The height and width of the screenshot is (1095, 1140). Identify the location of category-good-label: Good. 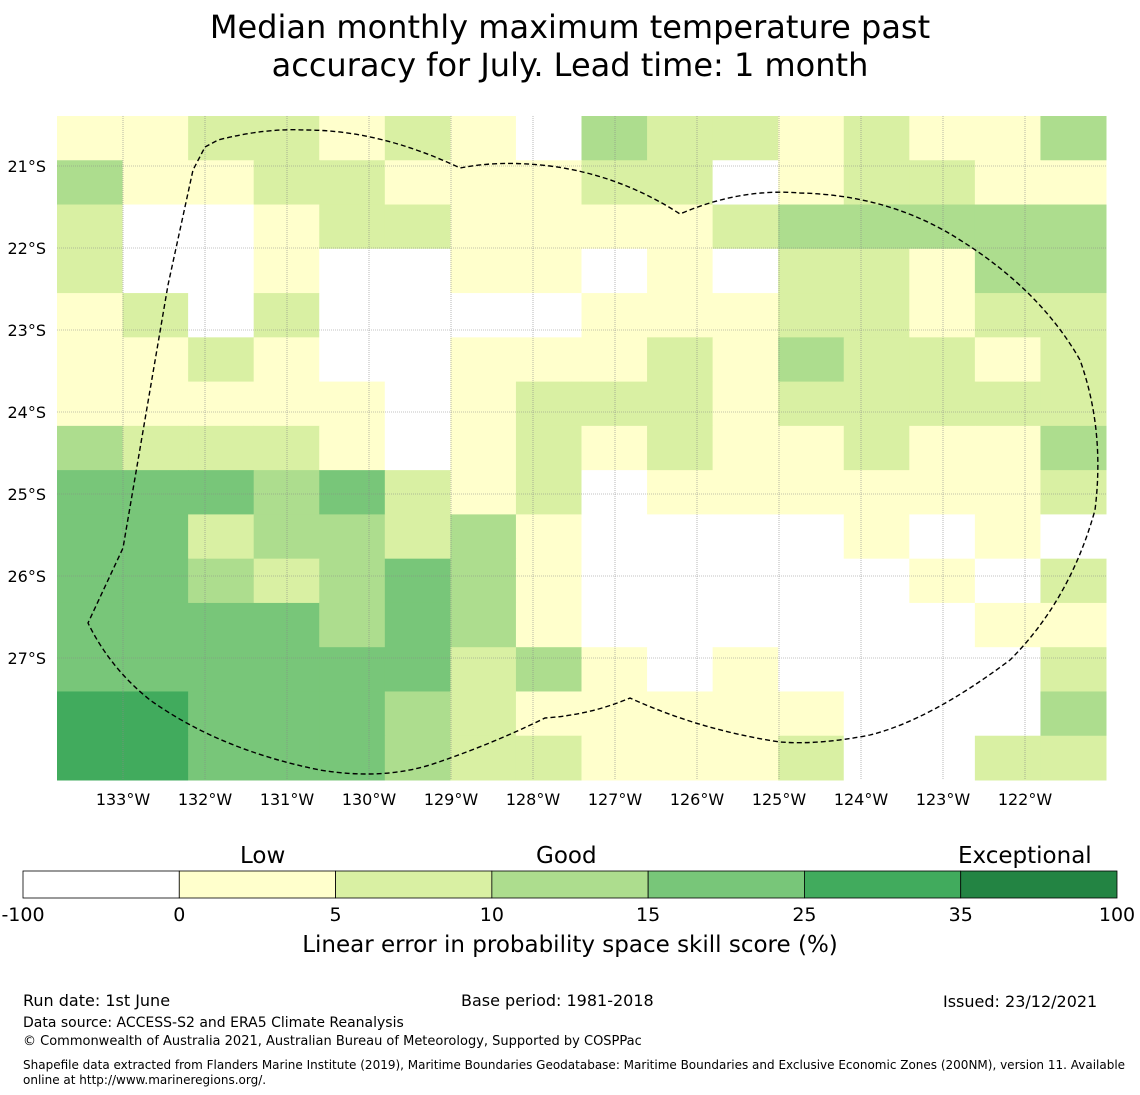
(566, 856).